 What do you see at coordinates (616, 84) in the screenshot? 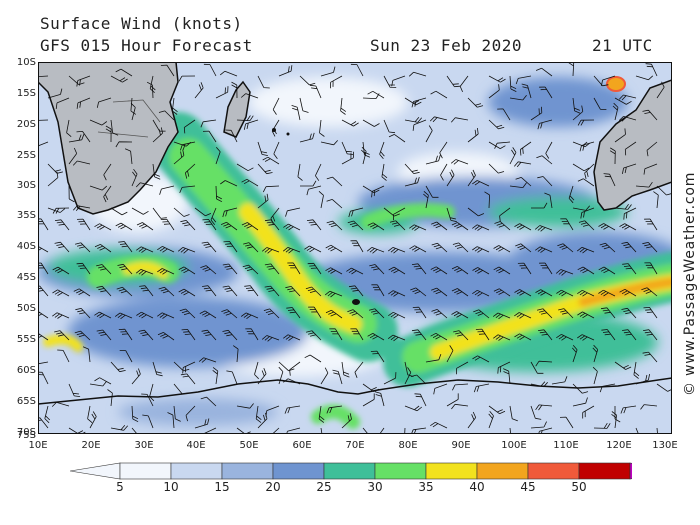
I see `cyclone-marker` at bounding box center [616, 84].